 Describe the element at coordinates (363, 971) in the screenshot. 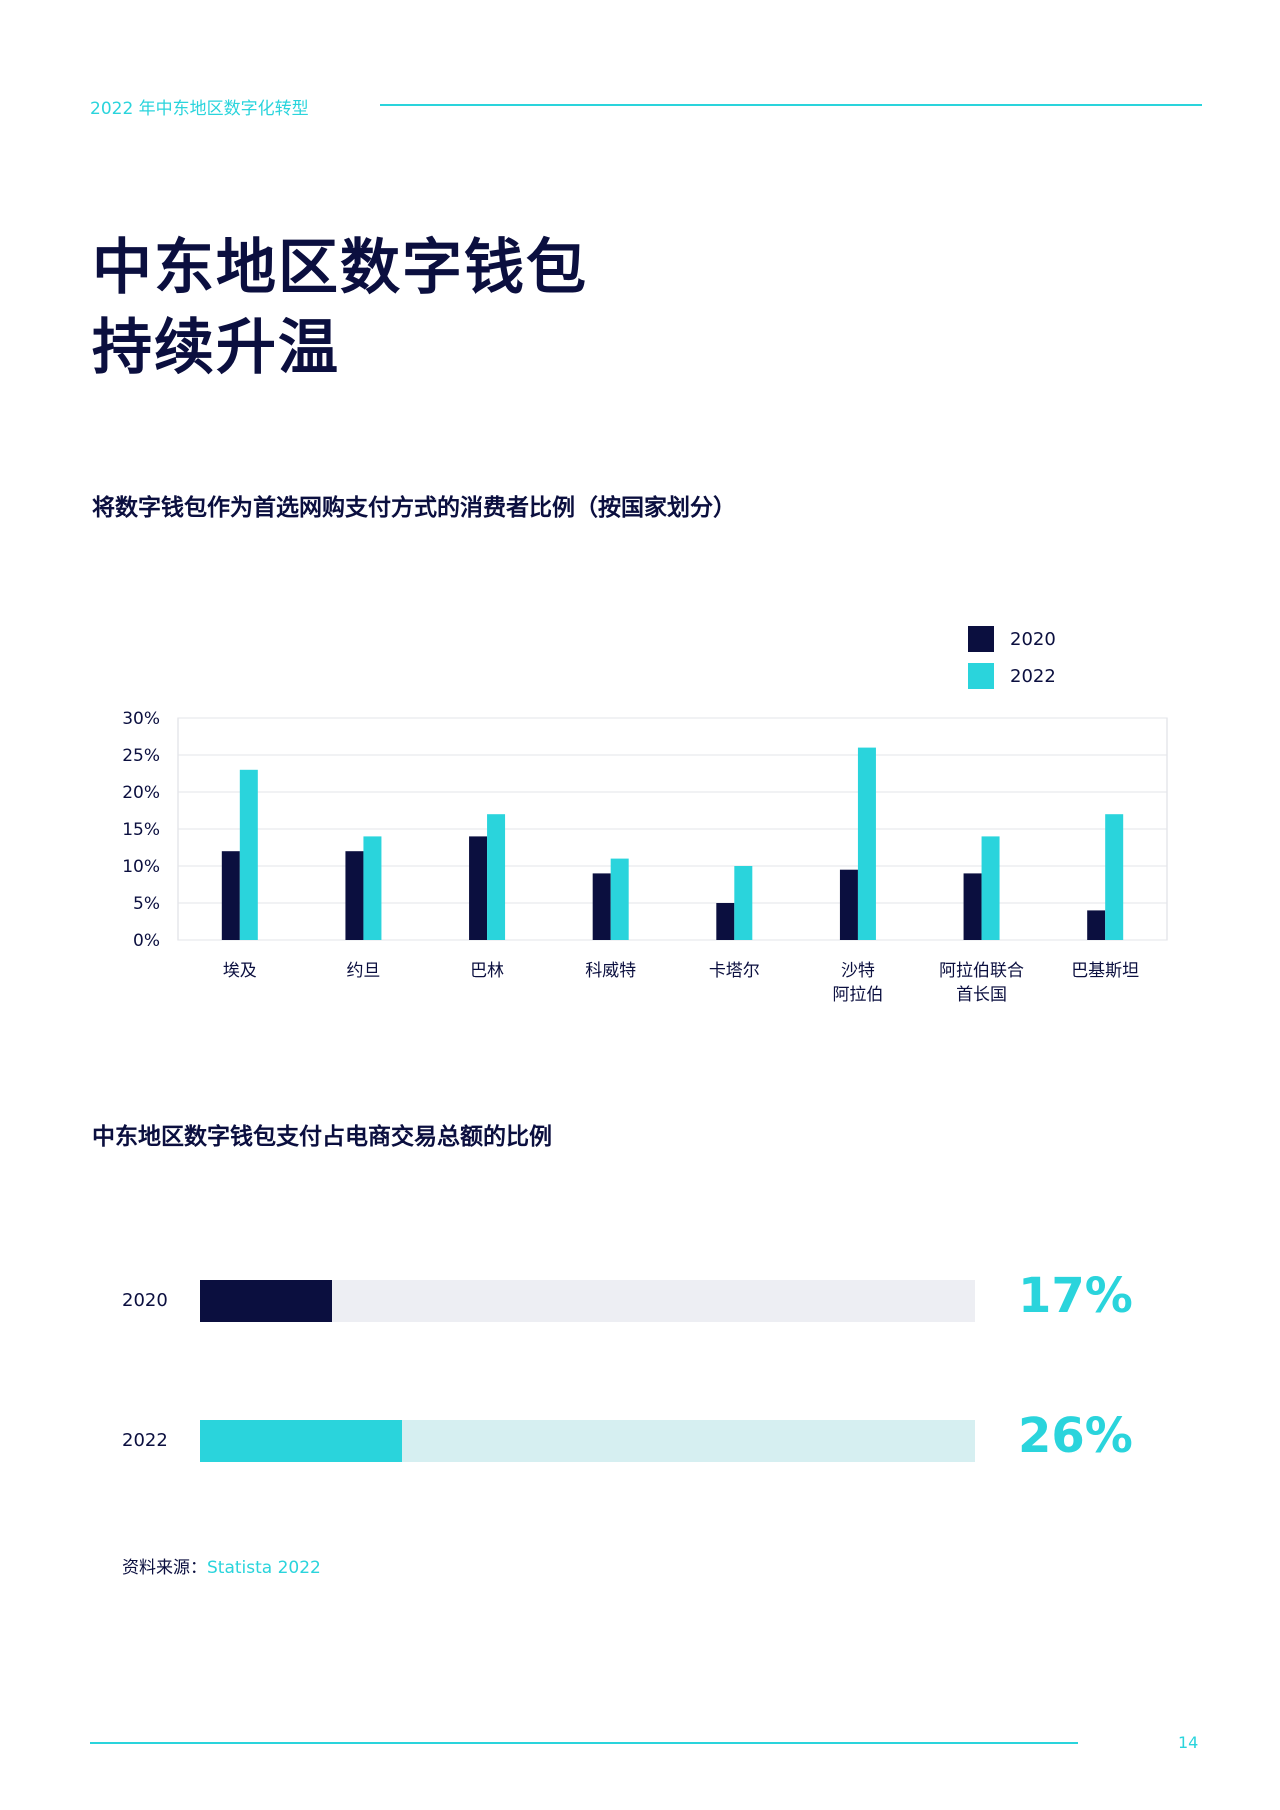

I see `x-tick-label: 约旦` at that location.